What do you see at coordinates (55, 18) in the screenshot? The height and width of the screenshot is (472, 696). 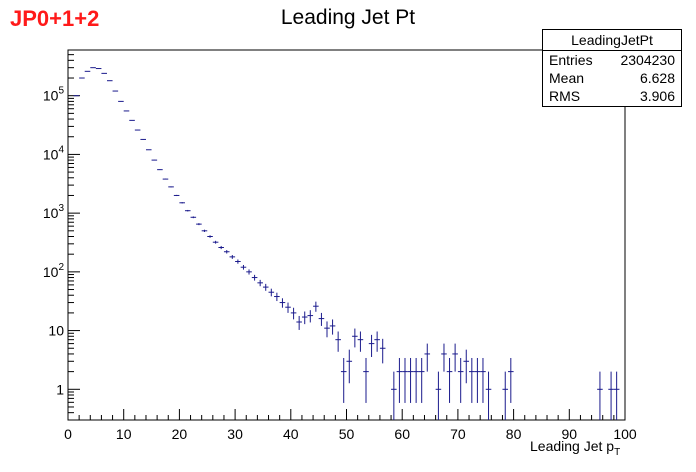 I see `corner-label: JP0+1+2` at bounding box center [55, 18].